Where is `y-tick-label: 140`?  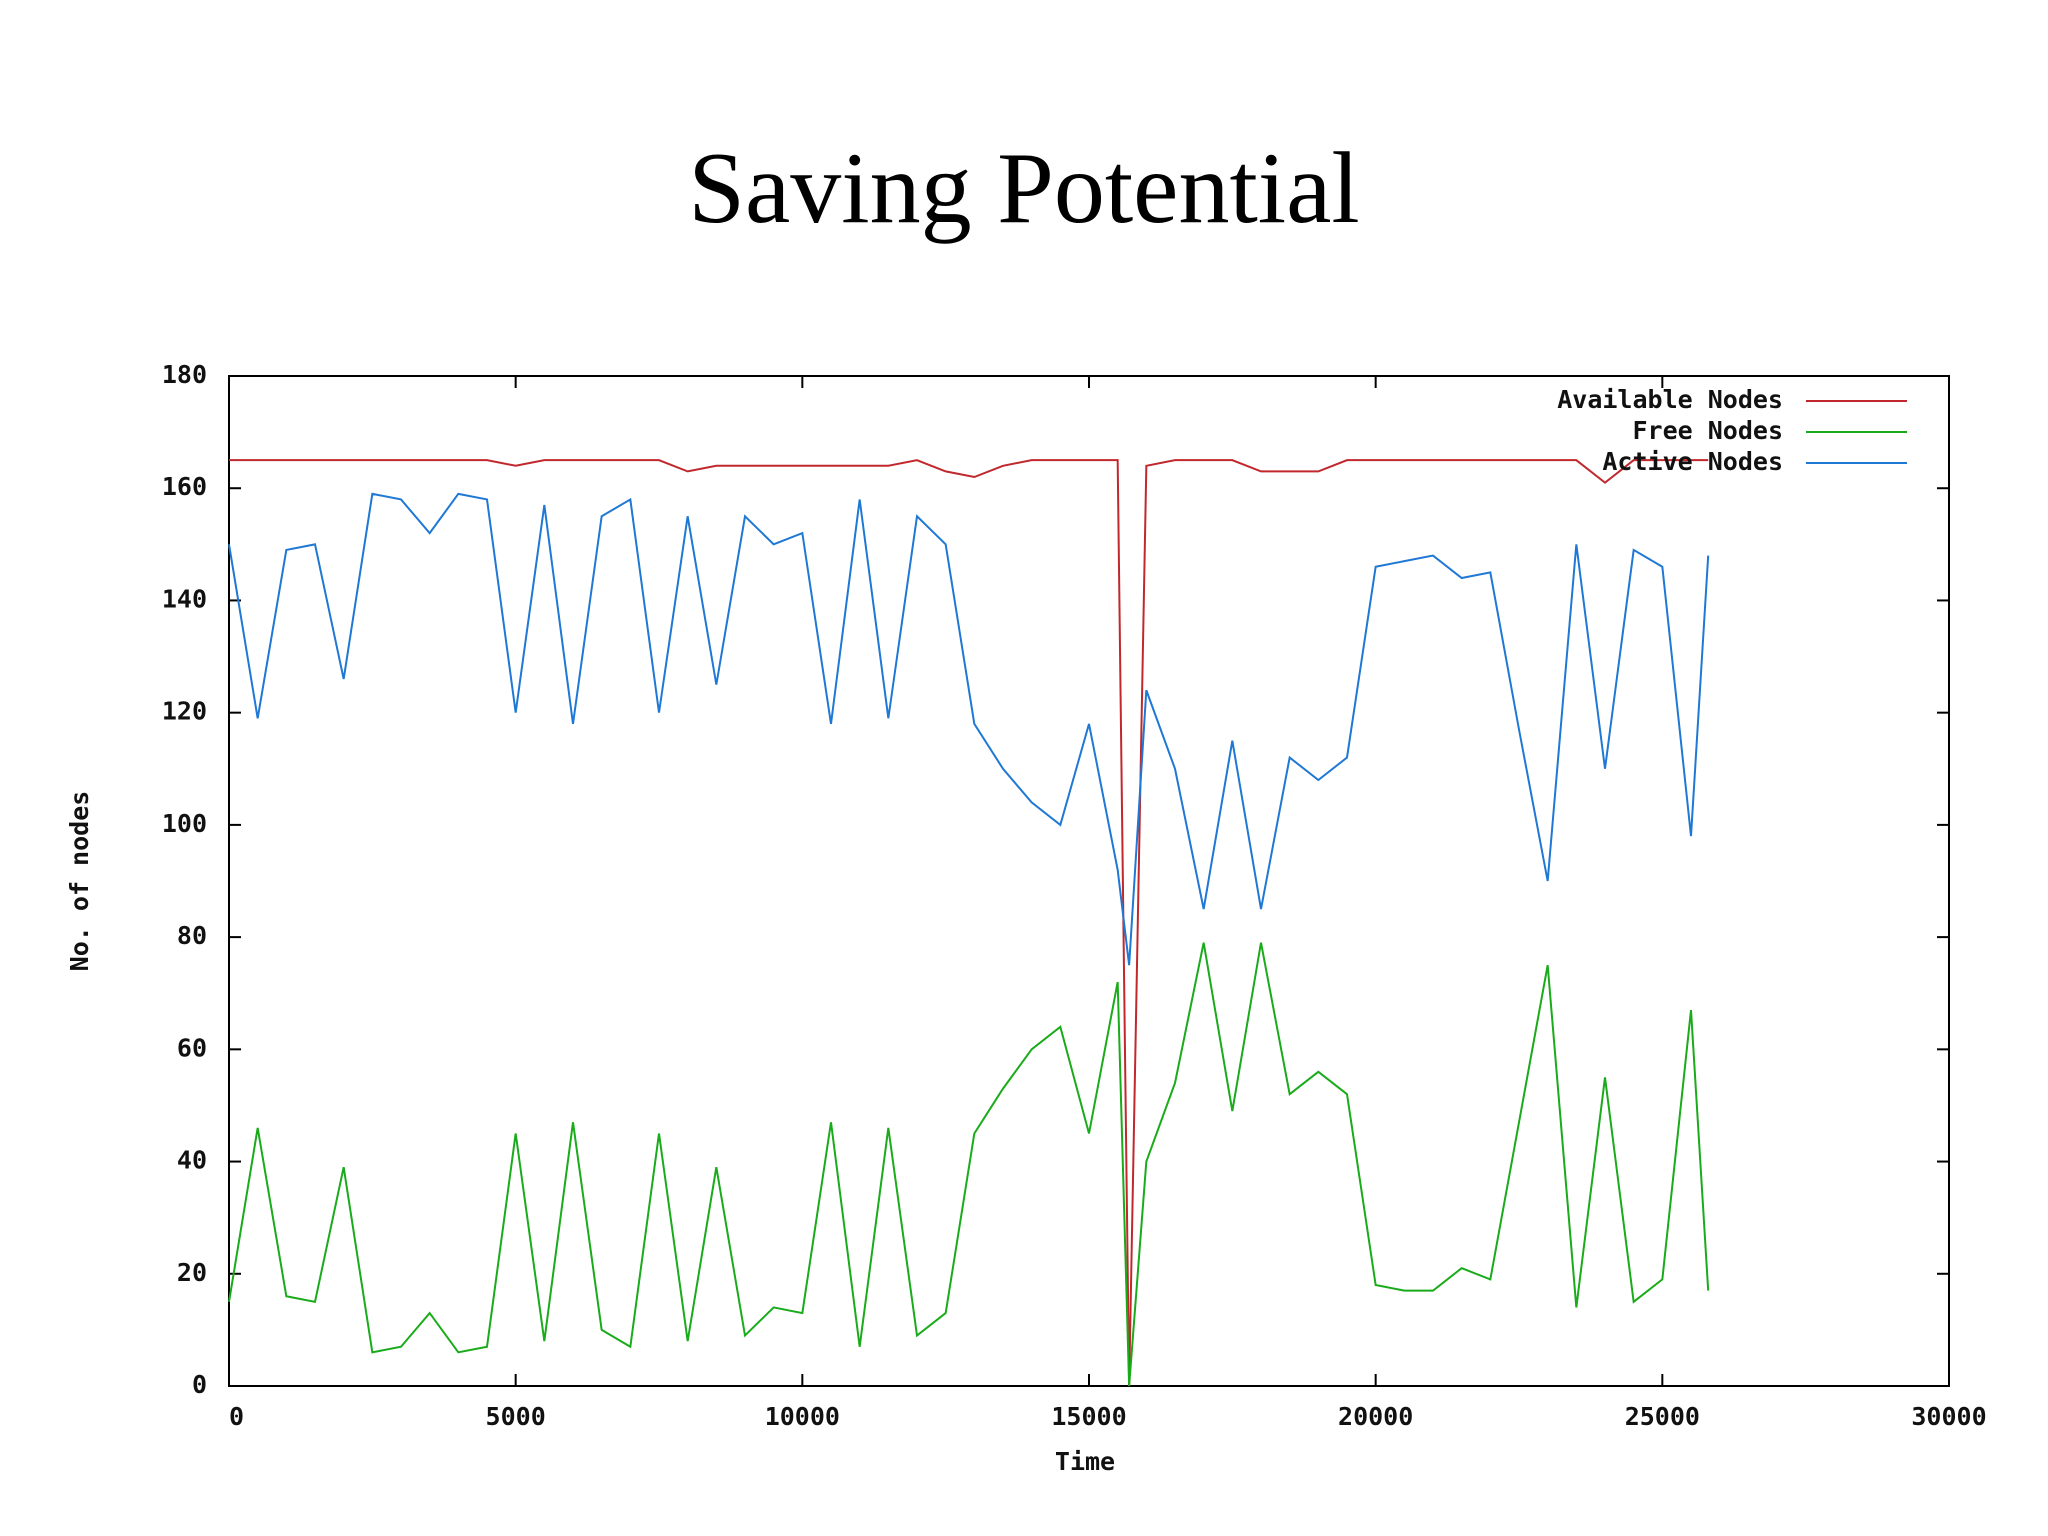 y-tick-label: 140 is located at coordinates (184, 598).